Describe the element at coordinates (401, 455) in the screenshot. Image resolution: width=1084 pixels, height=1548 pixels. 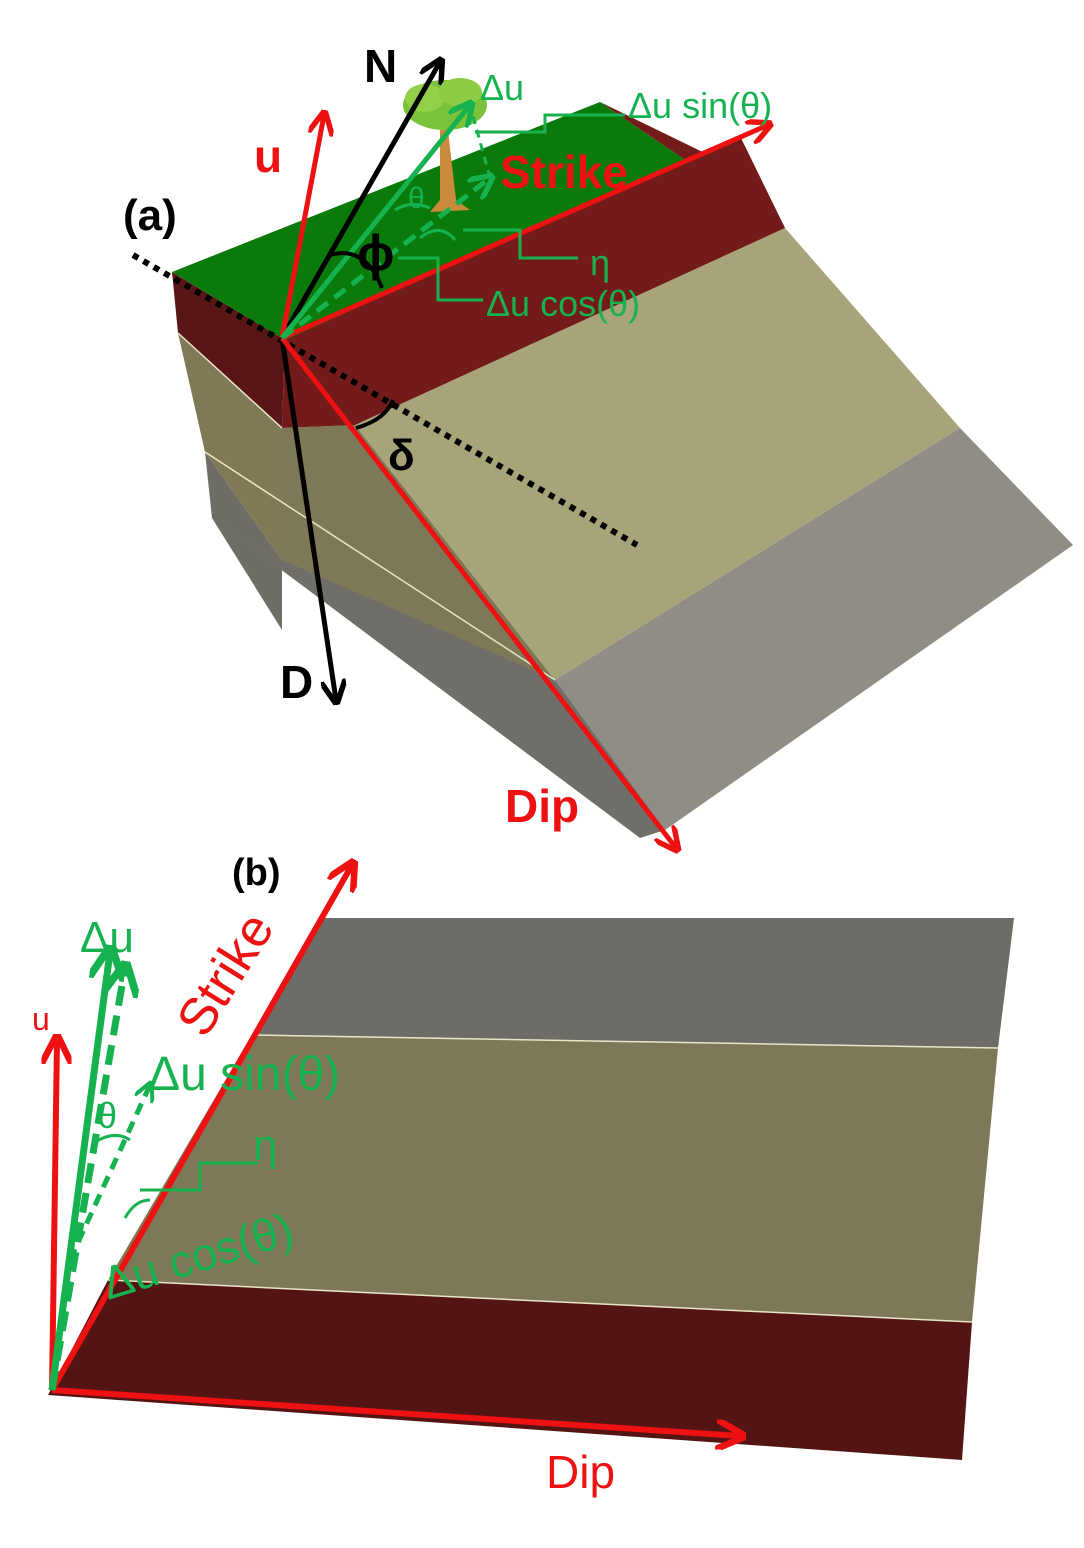
I see `delta-label: δ` at that location.